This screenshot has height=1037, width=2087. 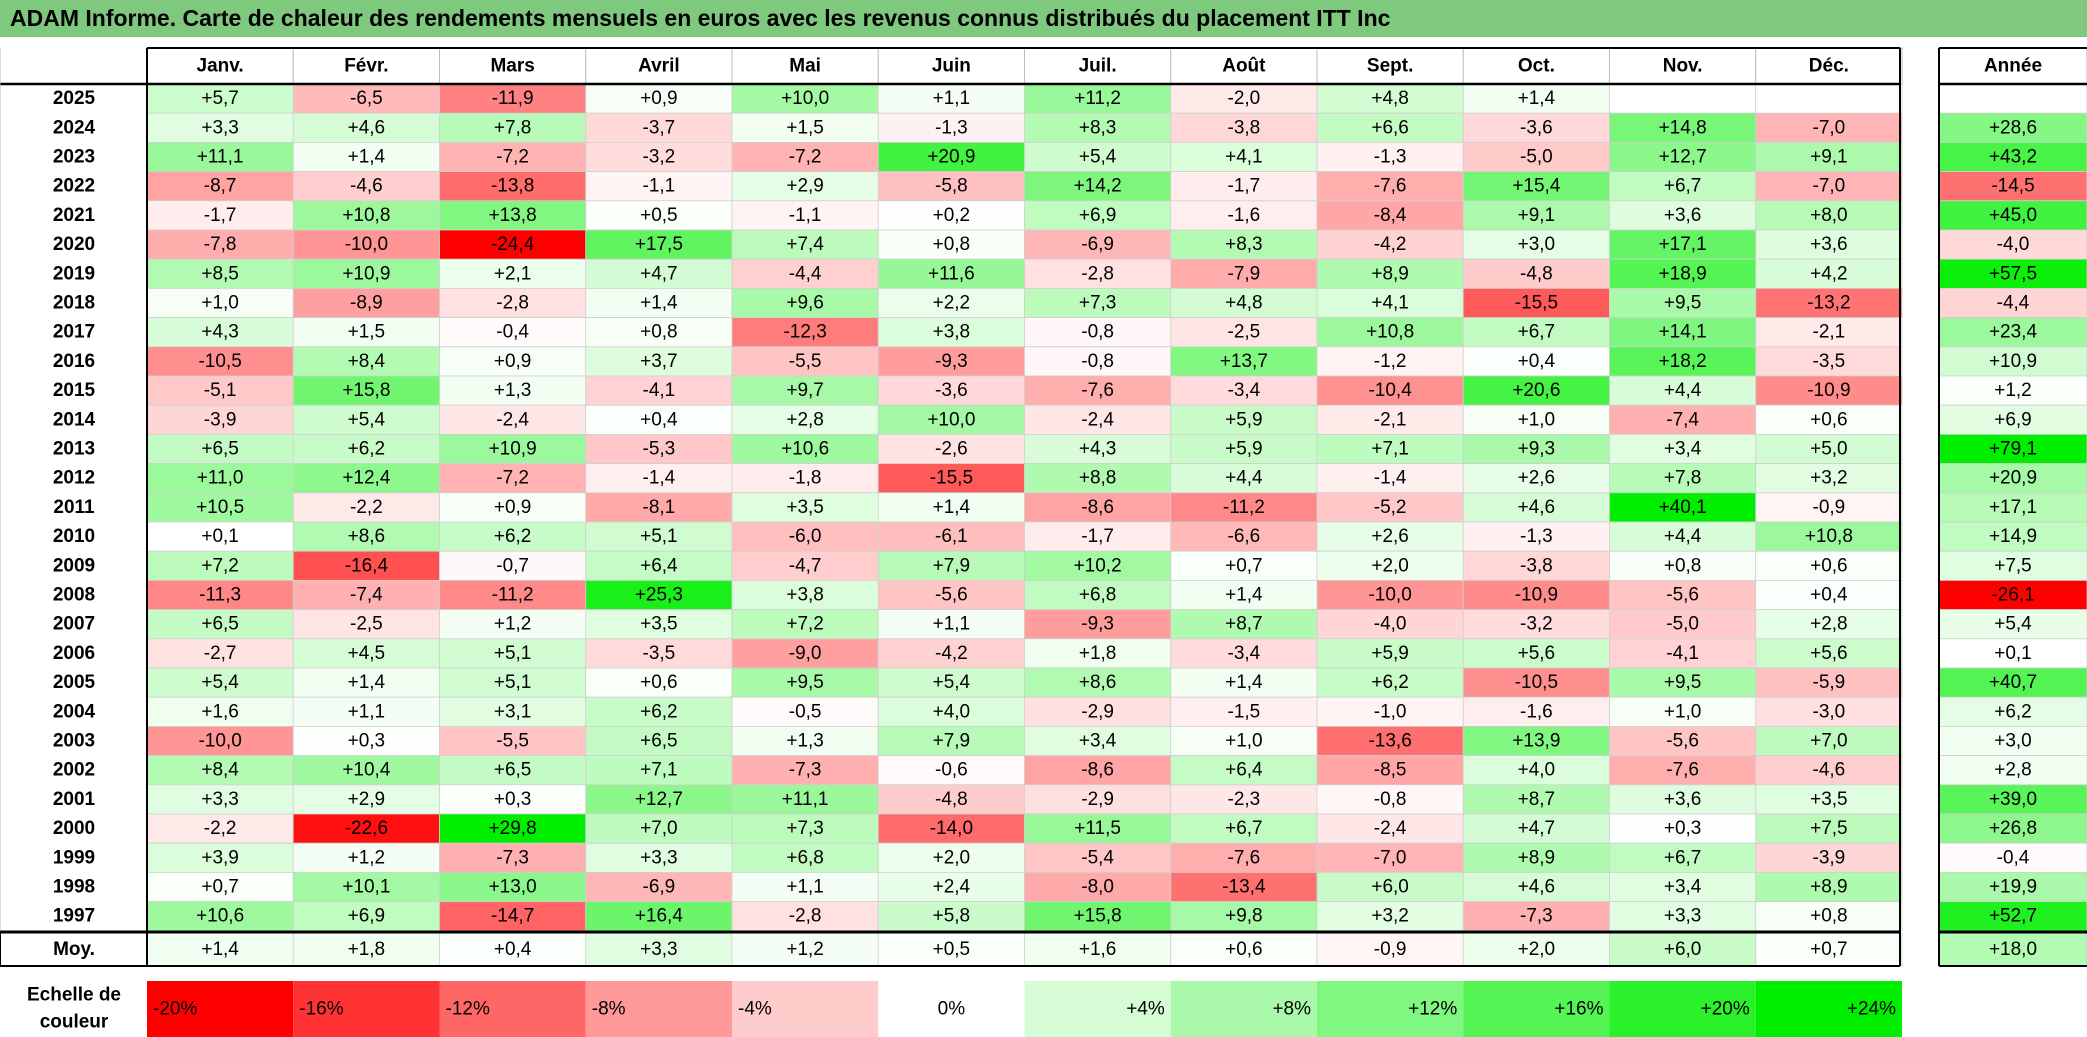 I want to click on average-cell-value: +0,5, so click(x=952, y=949).